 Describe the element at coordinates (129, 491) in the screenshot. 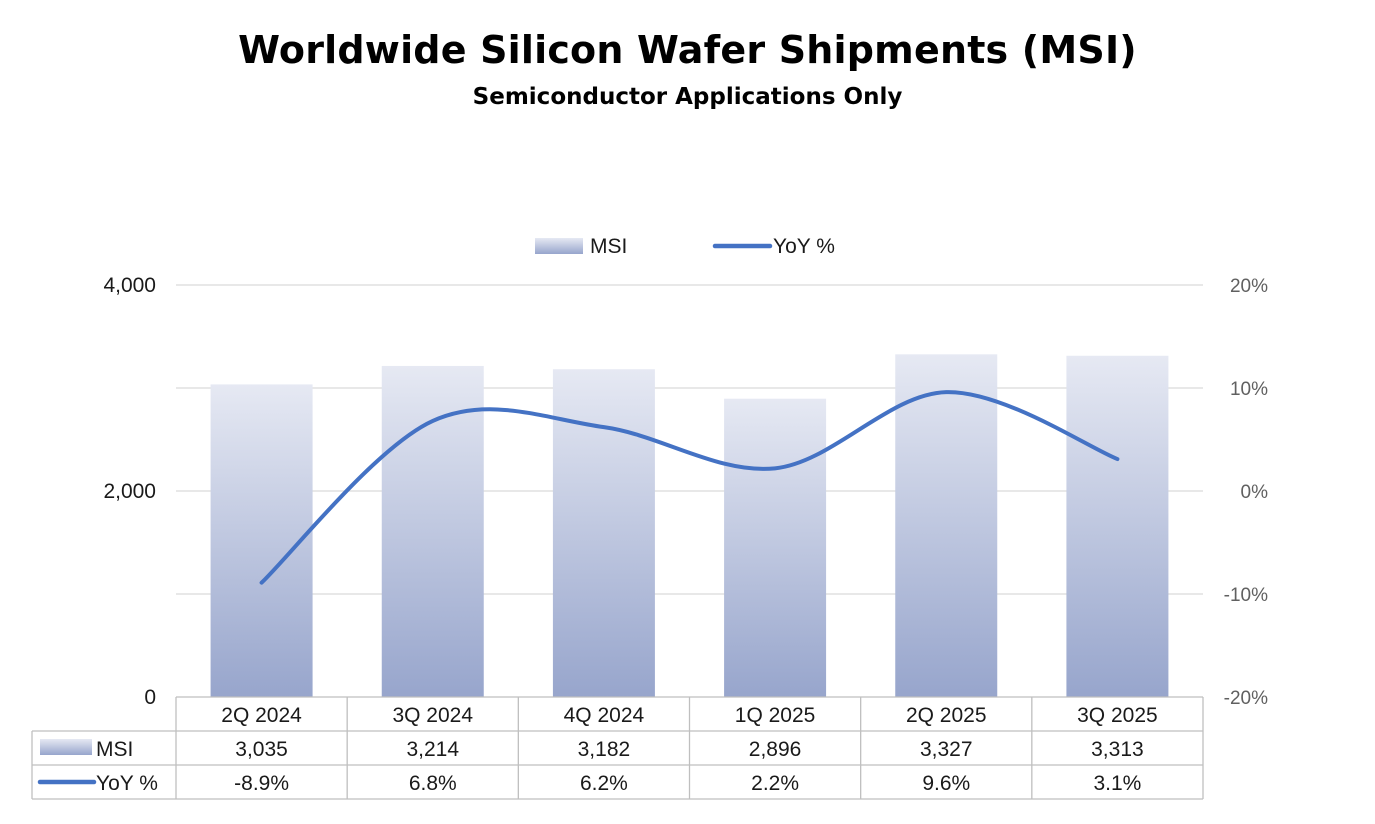

I see `left-axis-tick-label: 2,000` at that location.